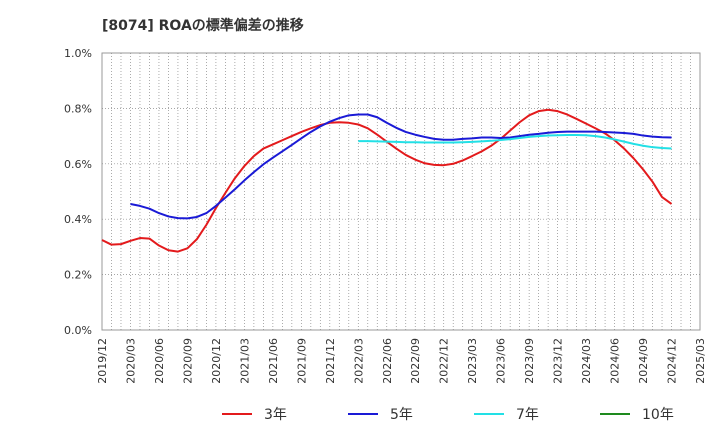  I want to click on x-tick-label: 2023/03, so click(472, 361).